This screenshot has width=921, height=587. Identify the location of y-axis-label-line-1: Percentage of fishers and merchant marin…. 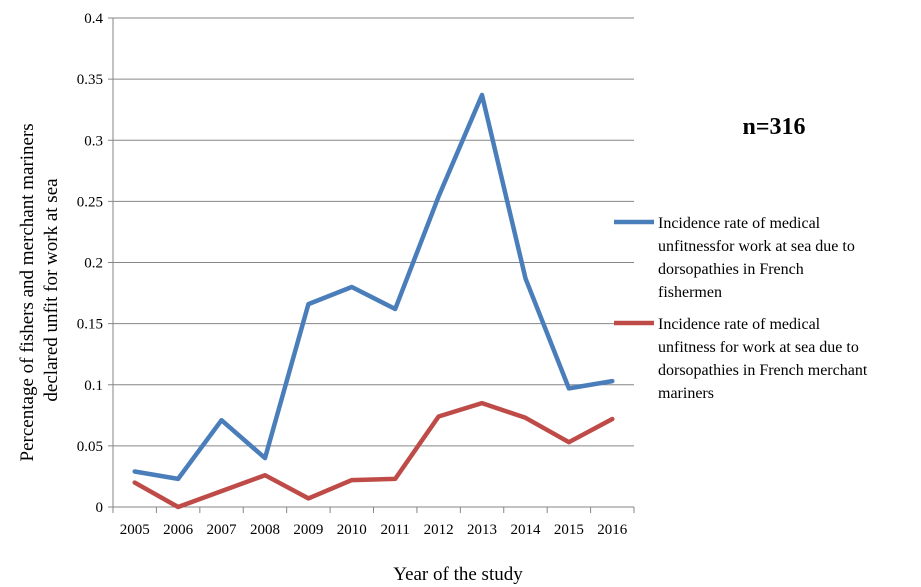
(27, 292).